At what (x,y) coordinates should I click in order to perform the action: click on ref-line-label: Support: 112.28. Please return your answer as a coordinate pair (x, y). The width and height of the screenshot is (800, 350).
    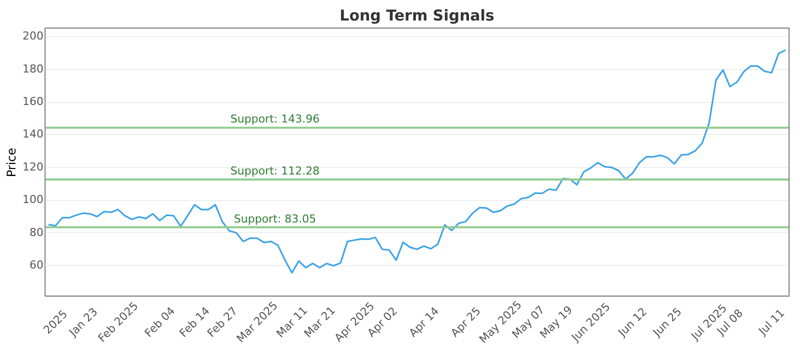
    Looking at the image, I should click on (275, 171).